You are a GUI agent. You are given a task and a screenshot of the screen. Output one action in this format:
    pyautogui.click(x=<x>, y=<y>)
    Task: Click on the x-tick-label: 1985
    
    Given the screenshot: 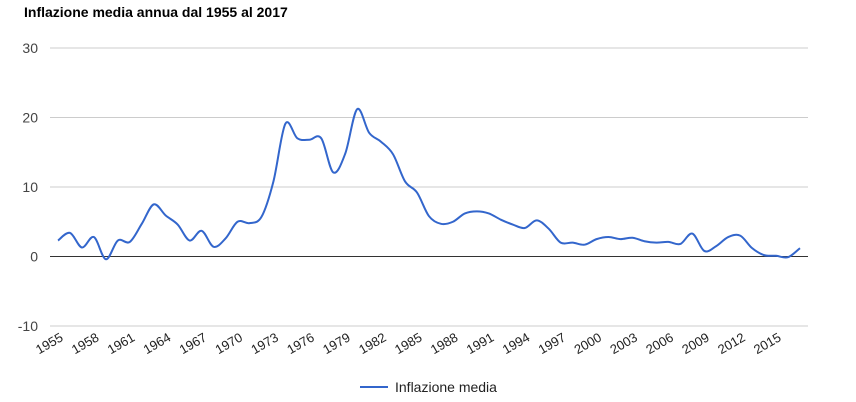 What is the action you would take?
    pyautogui.click(x=408, y=343)
    